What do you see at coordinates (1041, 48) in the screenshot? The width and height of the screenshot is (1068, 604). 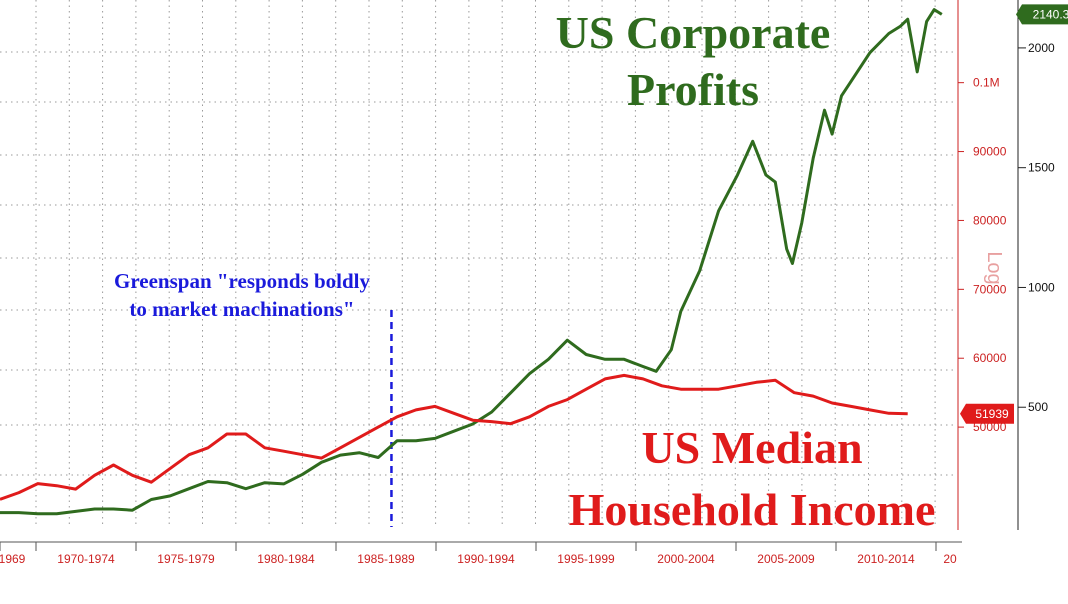 I see `left-axis-tick-label: 2000` at bounding box center [1041, 48].